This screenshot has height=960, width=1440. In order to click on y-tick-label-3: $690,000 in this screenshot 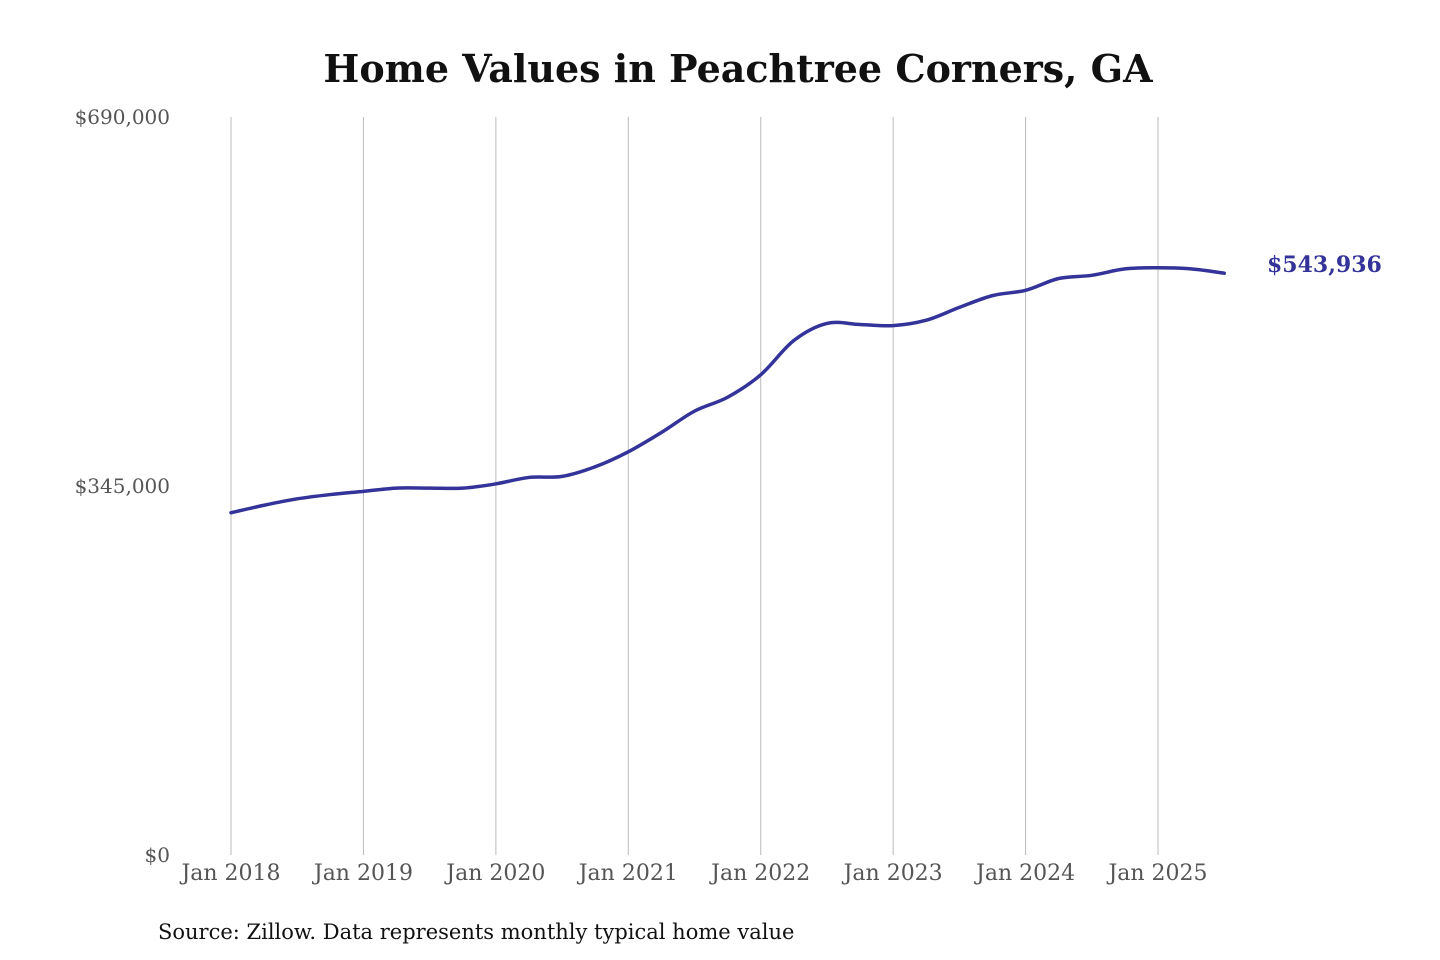, I will do `click(122, 117)`.